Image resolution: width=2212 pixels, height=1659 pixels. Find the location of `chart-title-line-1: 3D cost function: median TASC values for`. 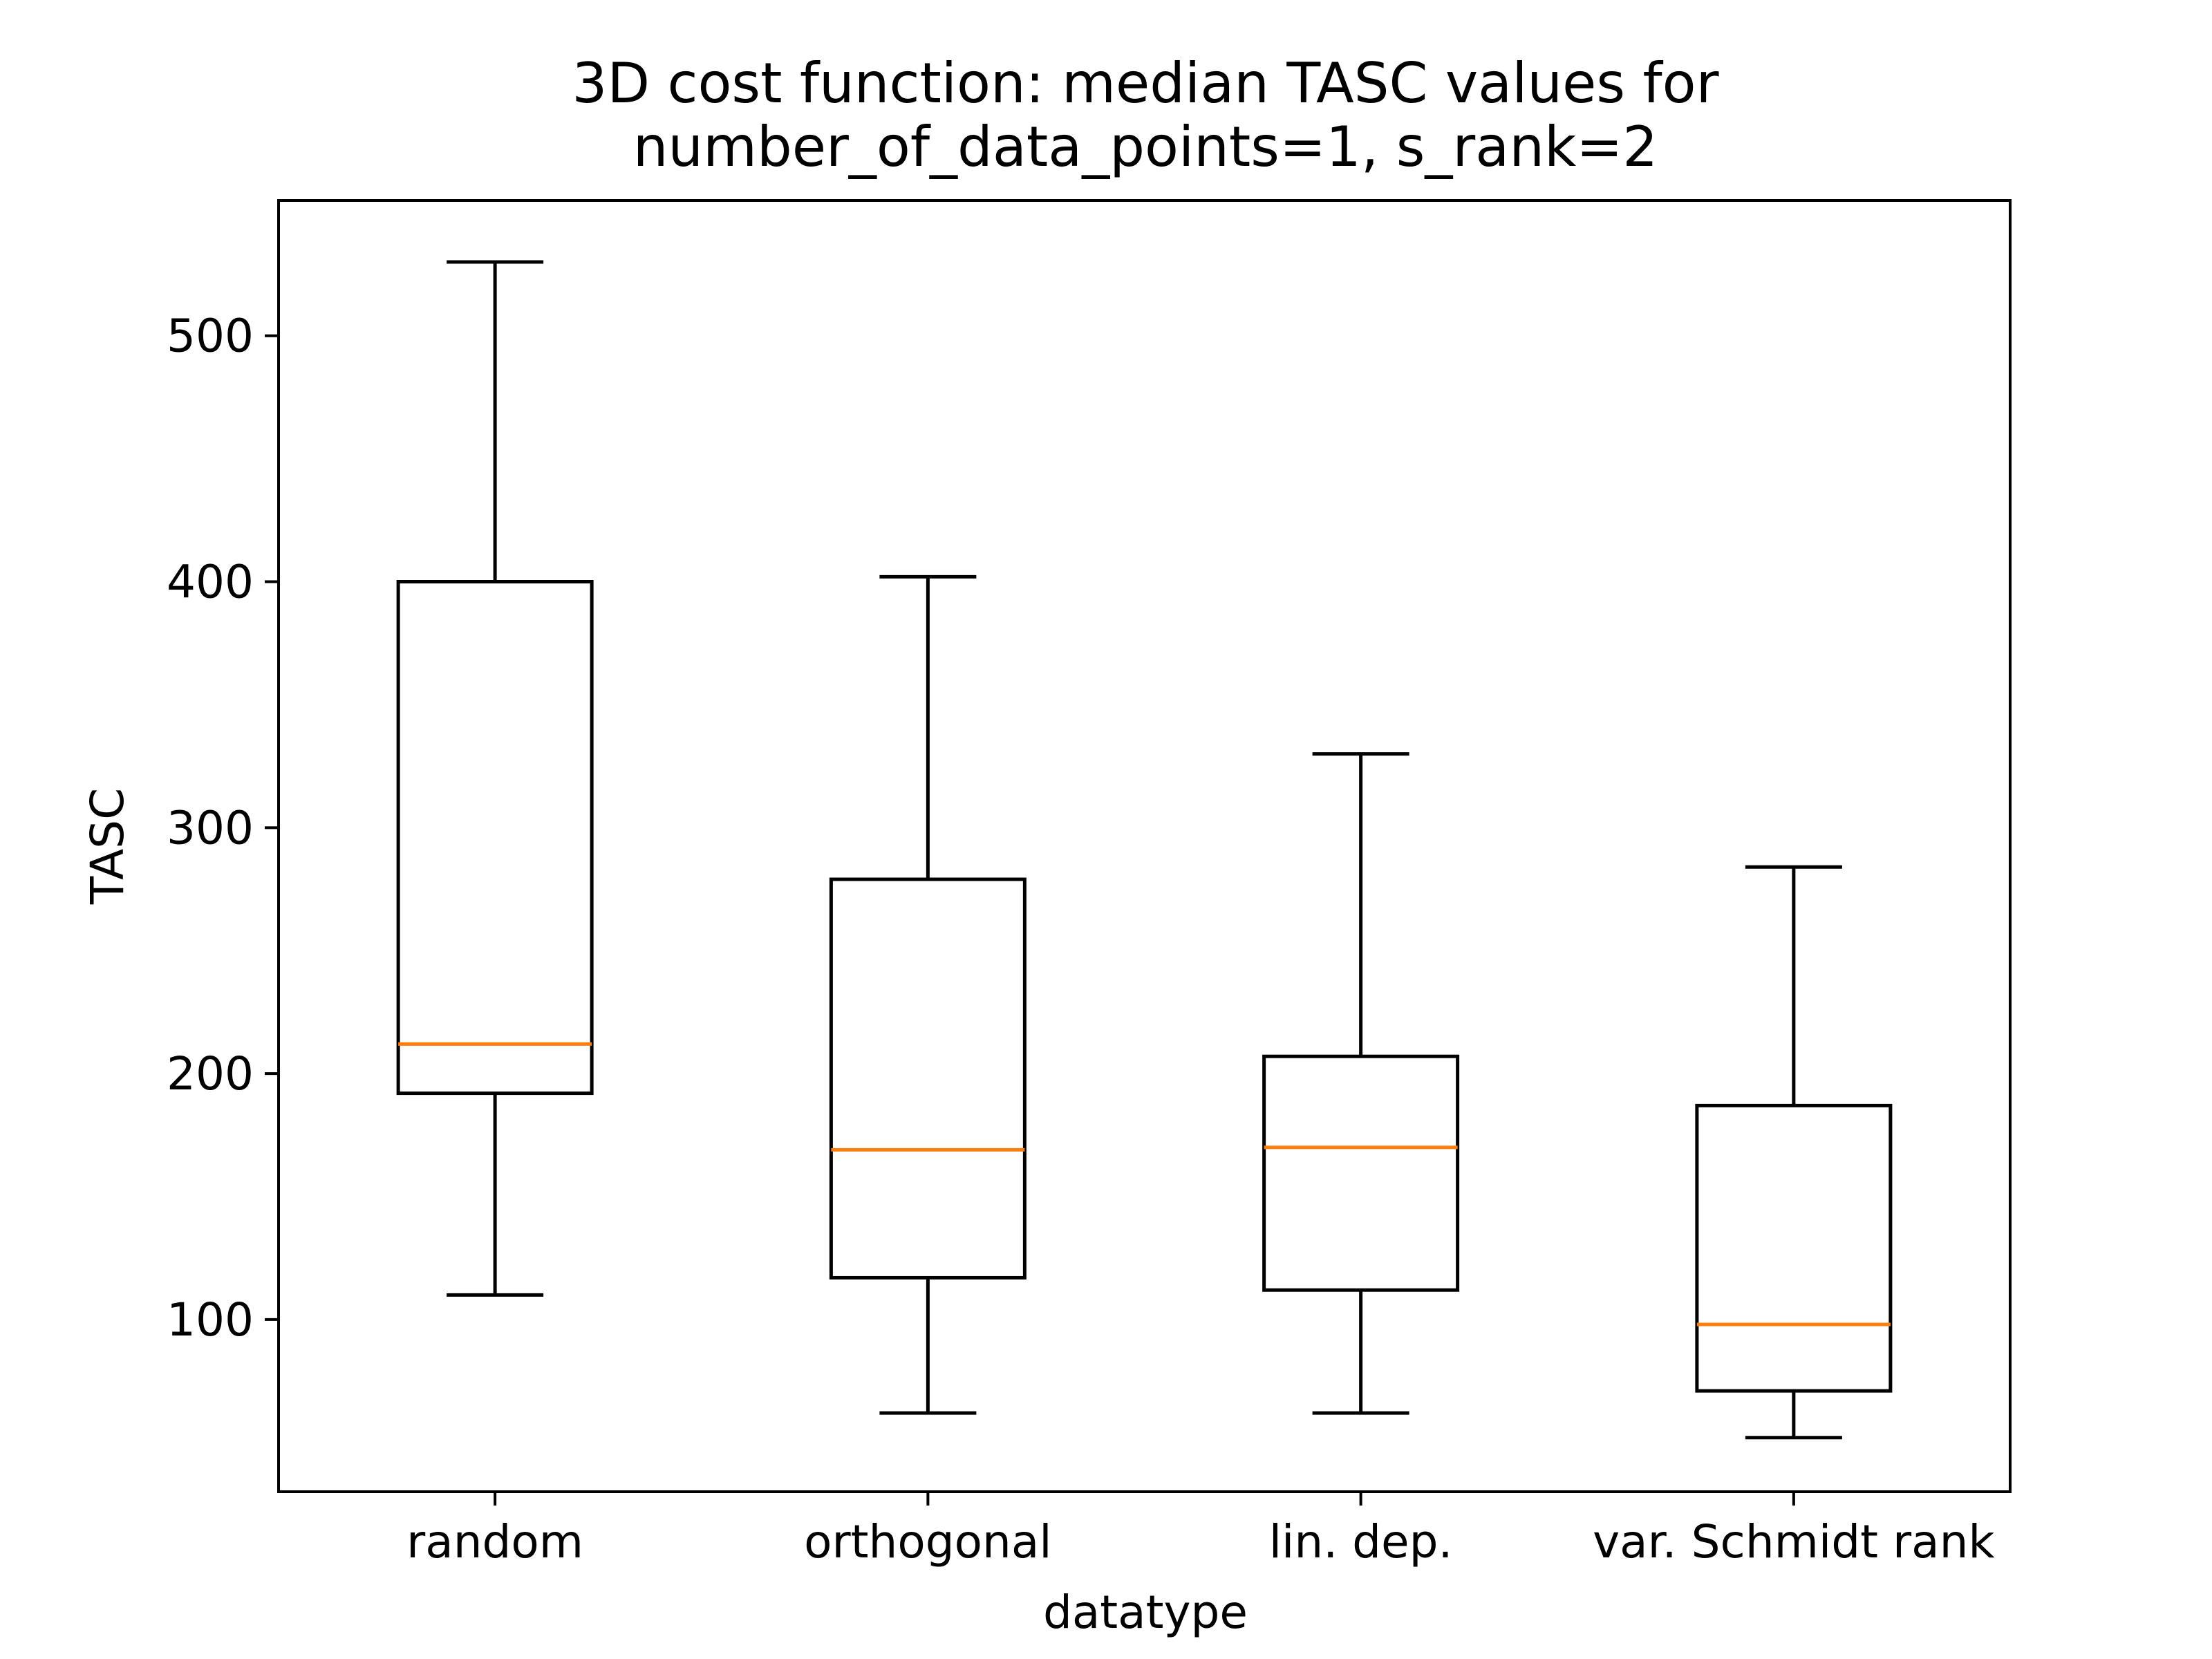

chart-title-line-1: 3D cost function: median TASC values for is located at coordinates (1145, 83).